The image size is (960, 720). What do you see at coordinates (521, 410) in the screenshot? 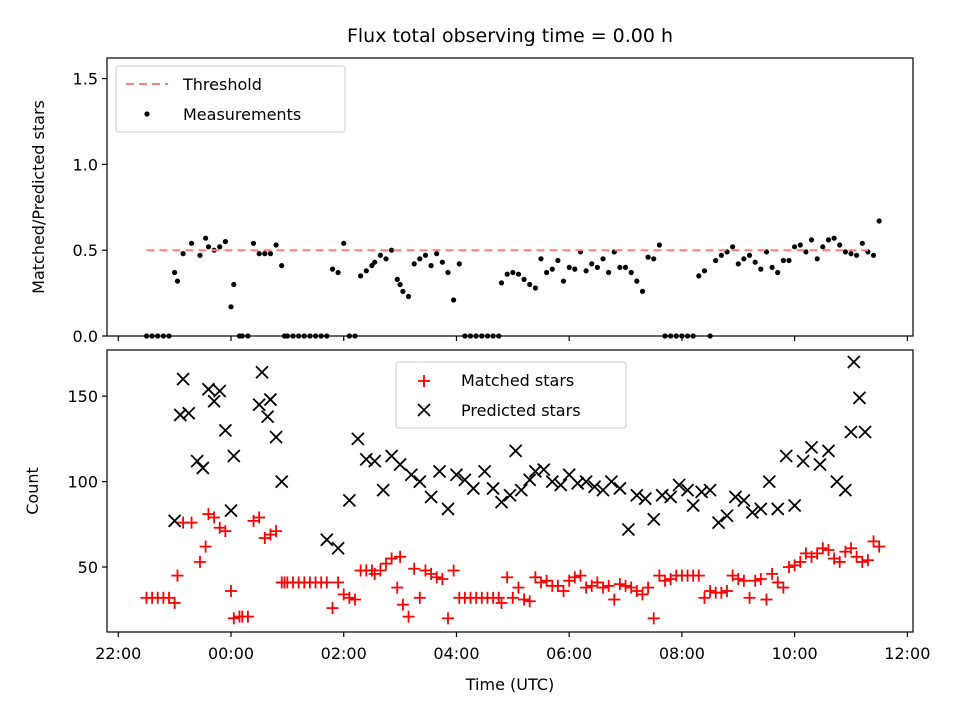
I see `legend-predicted-label: Predicted stars` at bounding box center [521, 410].